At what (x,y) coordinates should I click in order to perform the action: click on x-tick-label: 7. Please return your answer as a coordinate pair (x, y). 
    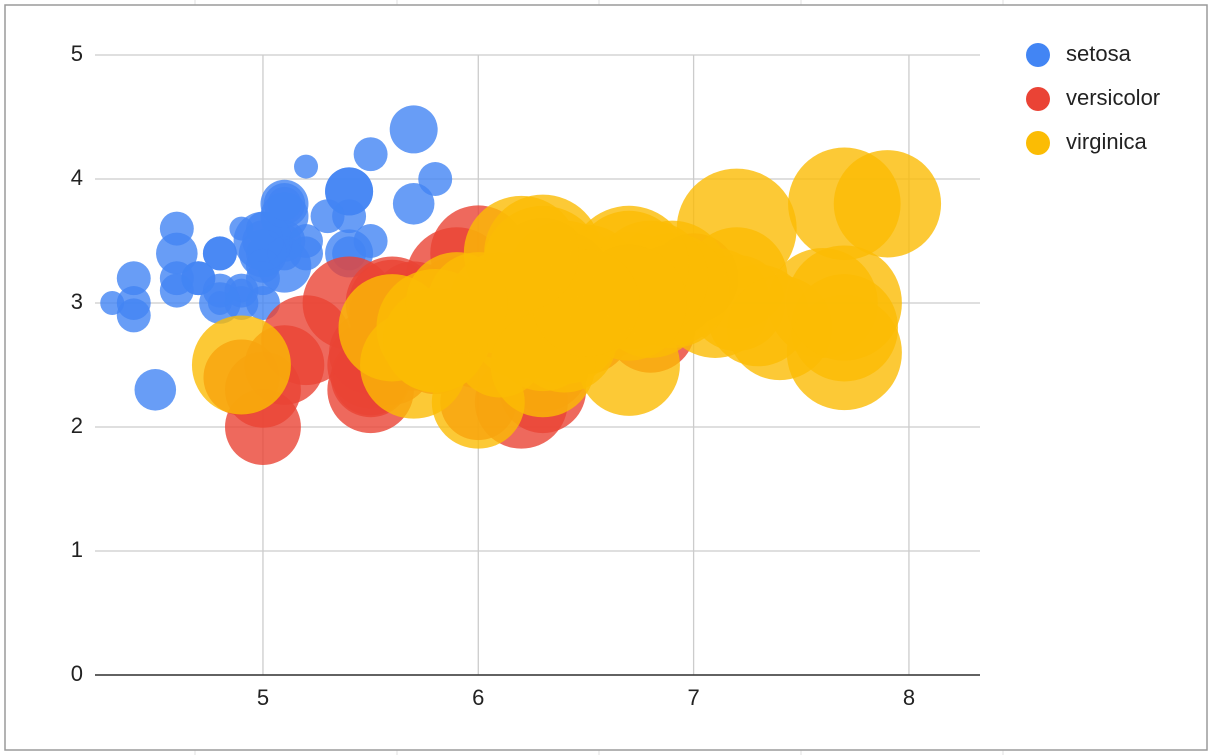
    Looking at the image, I should click on (693, 697).